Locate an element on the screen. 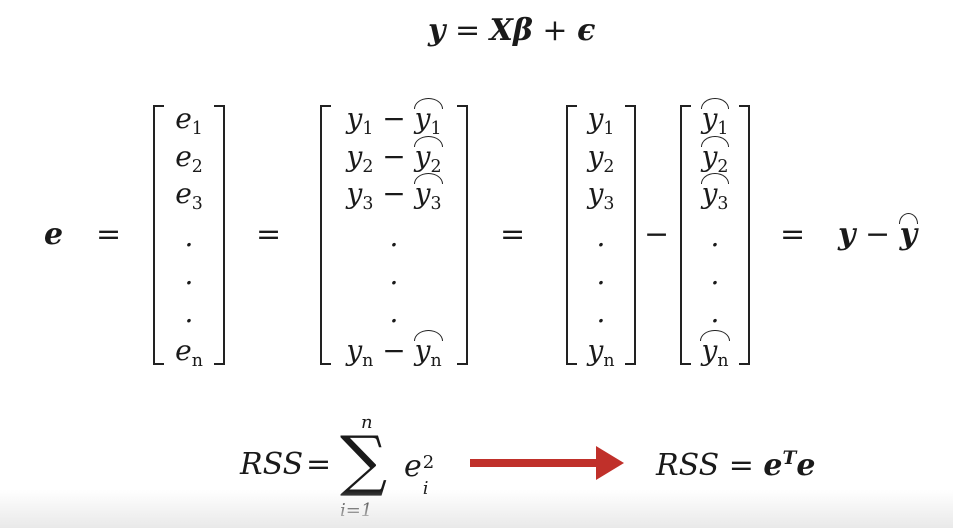 This screenshot has height=528, width=953. y-hat-vector-symbol: y is located at coordinates (908, 232).